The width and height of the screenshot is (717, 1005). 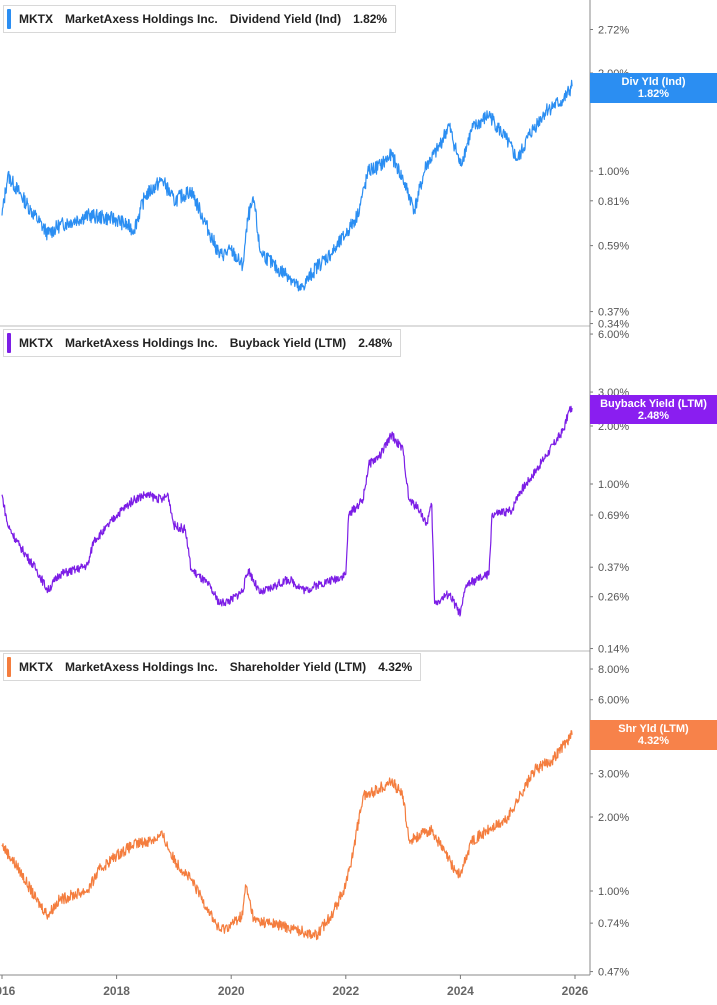 I want to click on y-tick-label: 8.00%, so click(x=613, y=670).